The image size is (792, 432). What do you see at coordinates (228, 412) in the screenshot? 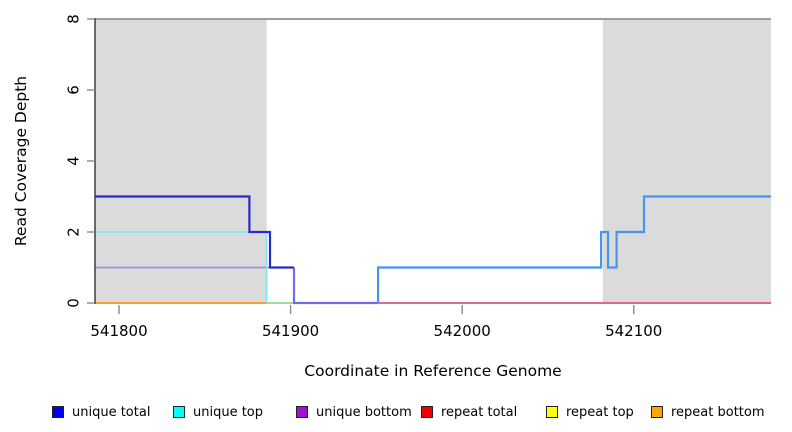
I see `legend-label: unique top` at bounding box center [228, 412].